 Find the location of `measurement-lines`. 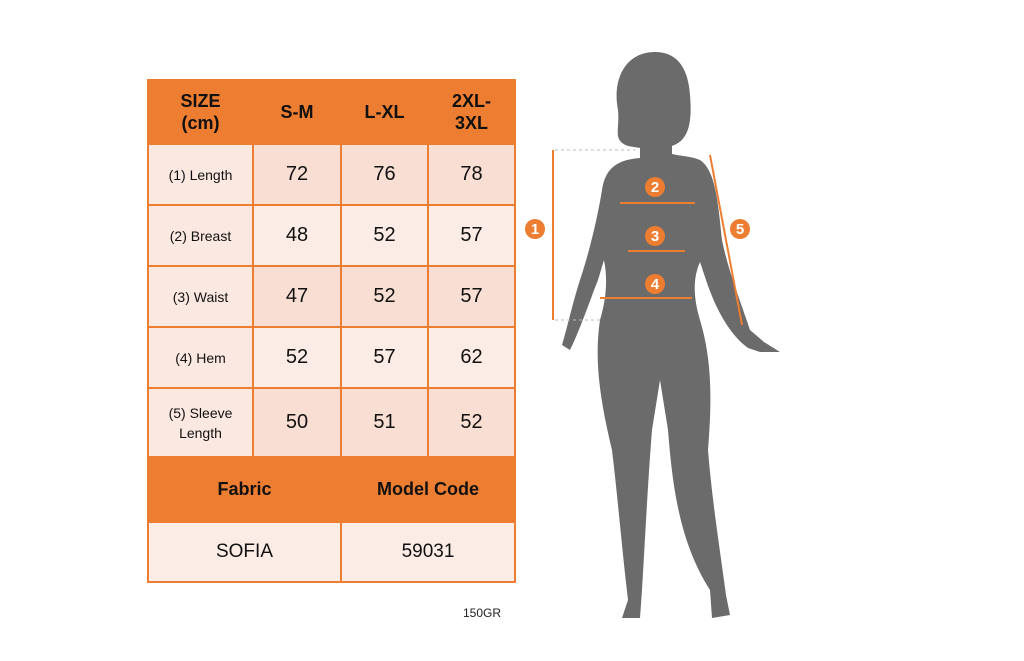

measurement-lines is located at coordinates (647, 237).